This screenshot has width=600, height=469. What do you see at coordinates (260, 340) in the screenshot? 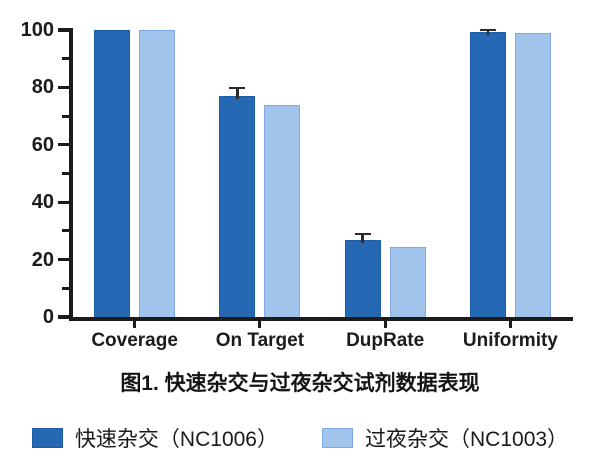
I see `x-category-label: On Target` at bounding box center [260, 340].